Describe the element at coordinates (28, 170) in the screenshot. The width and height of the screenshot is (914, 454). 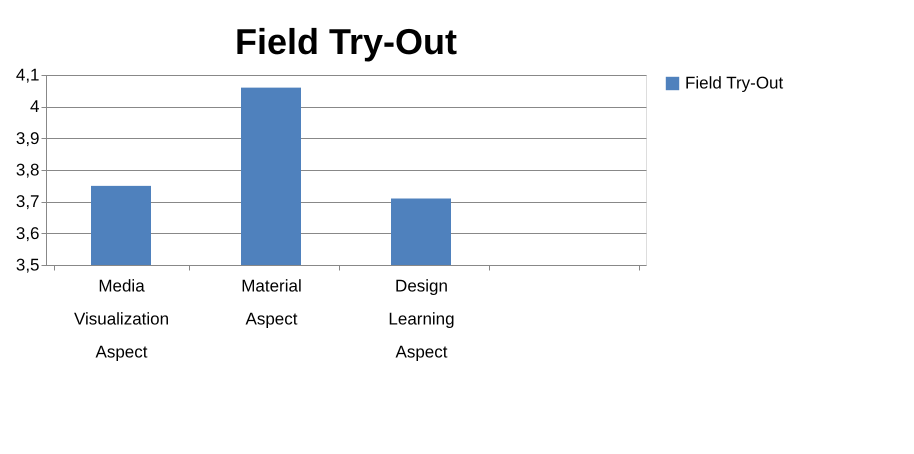
I see `y-tick-label: 3,8` at that location.